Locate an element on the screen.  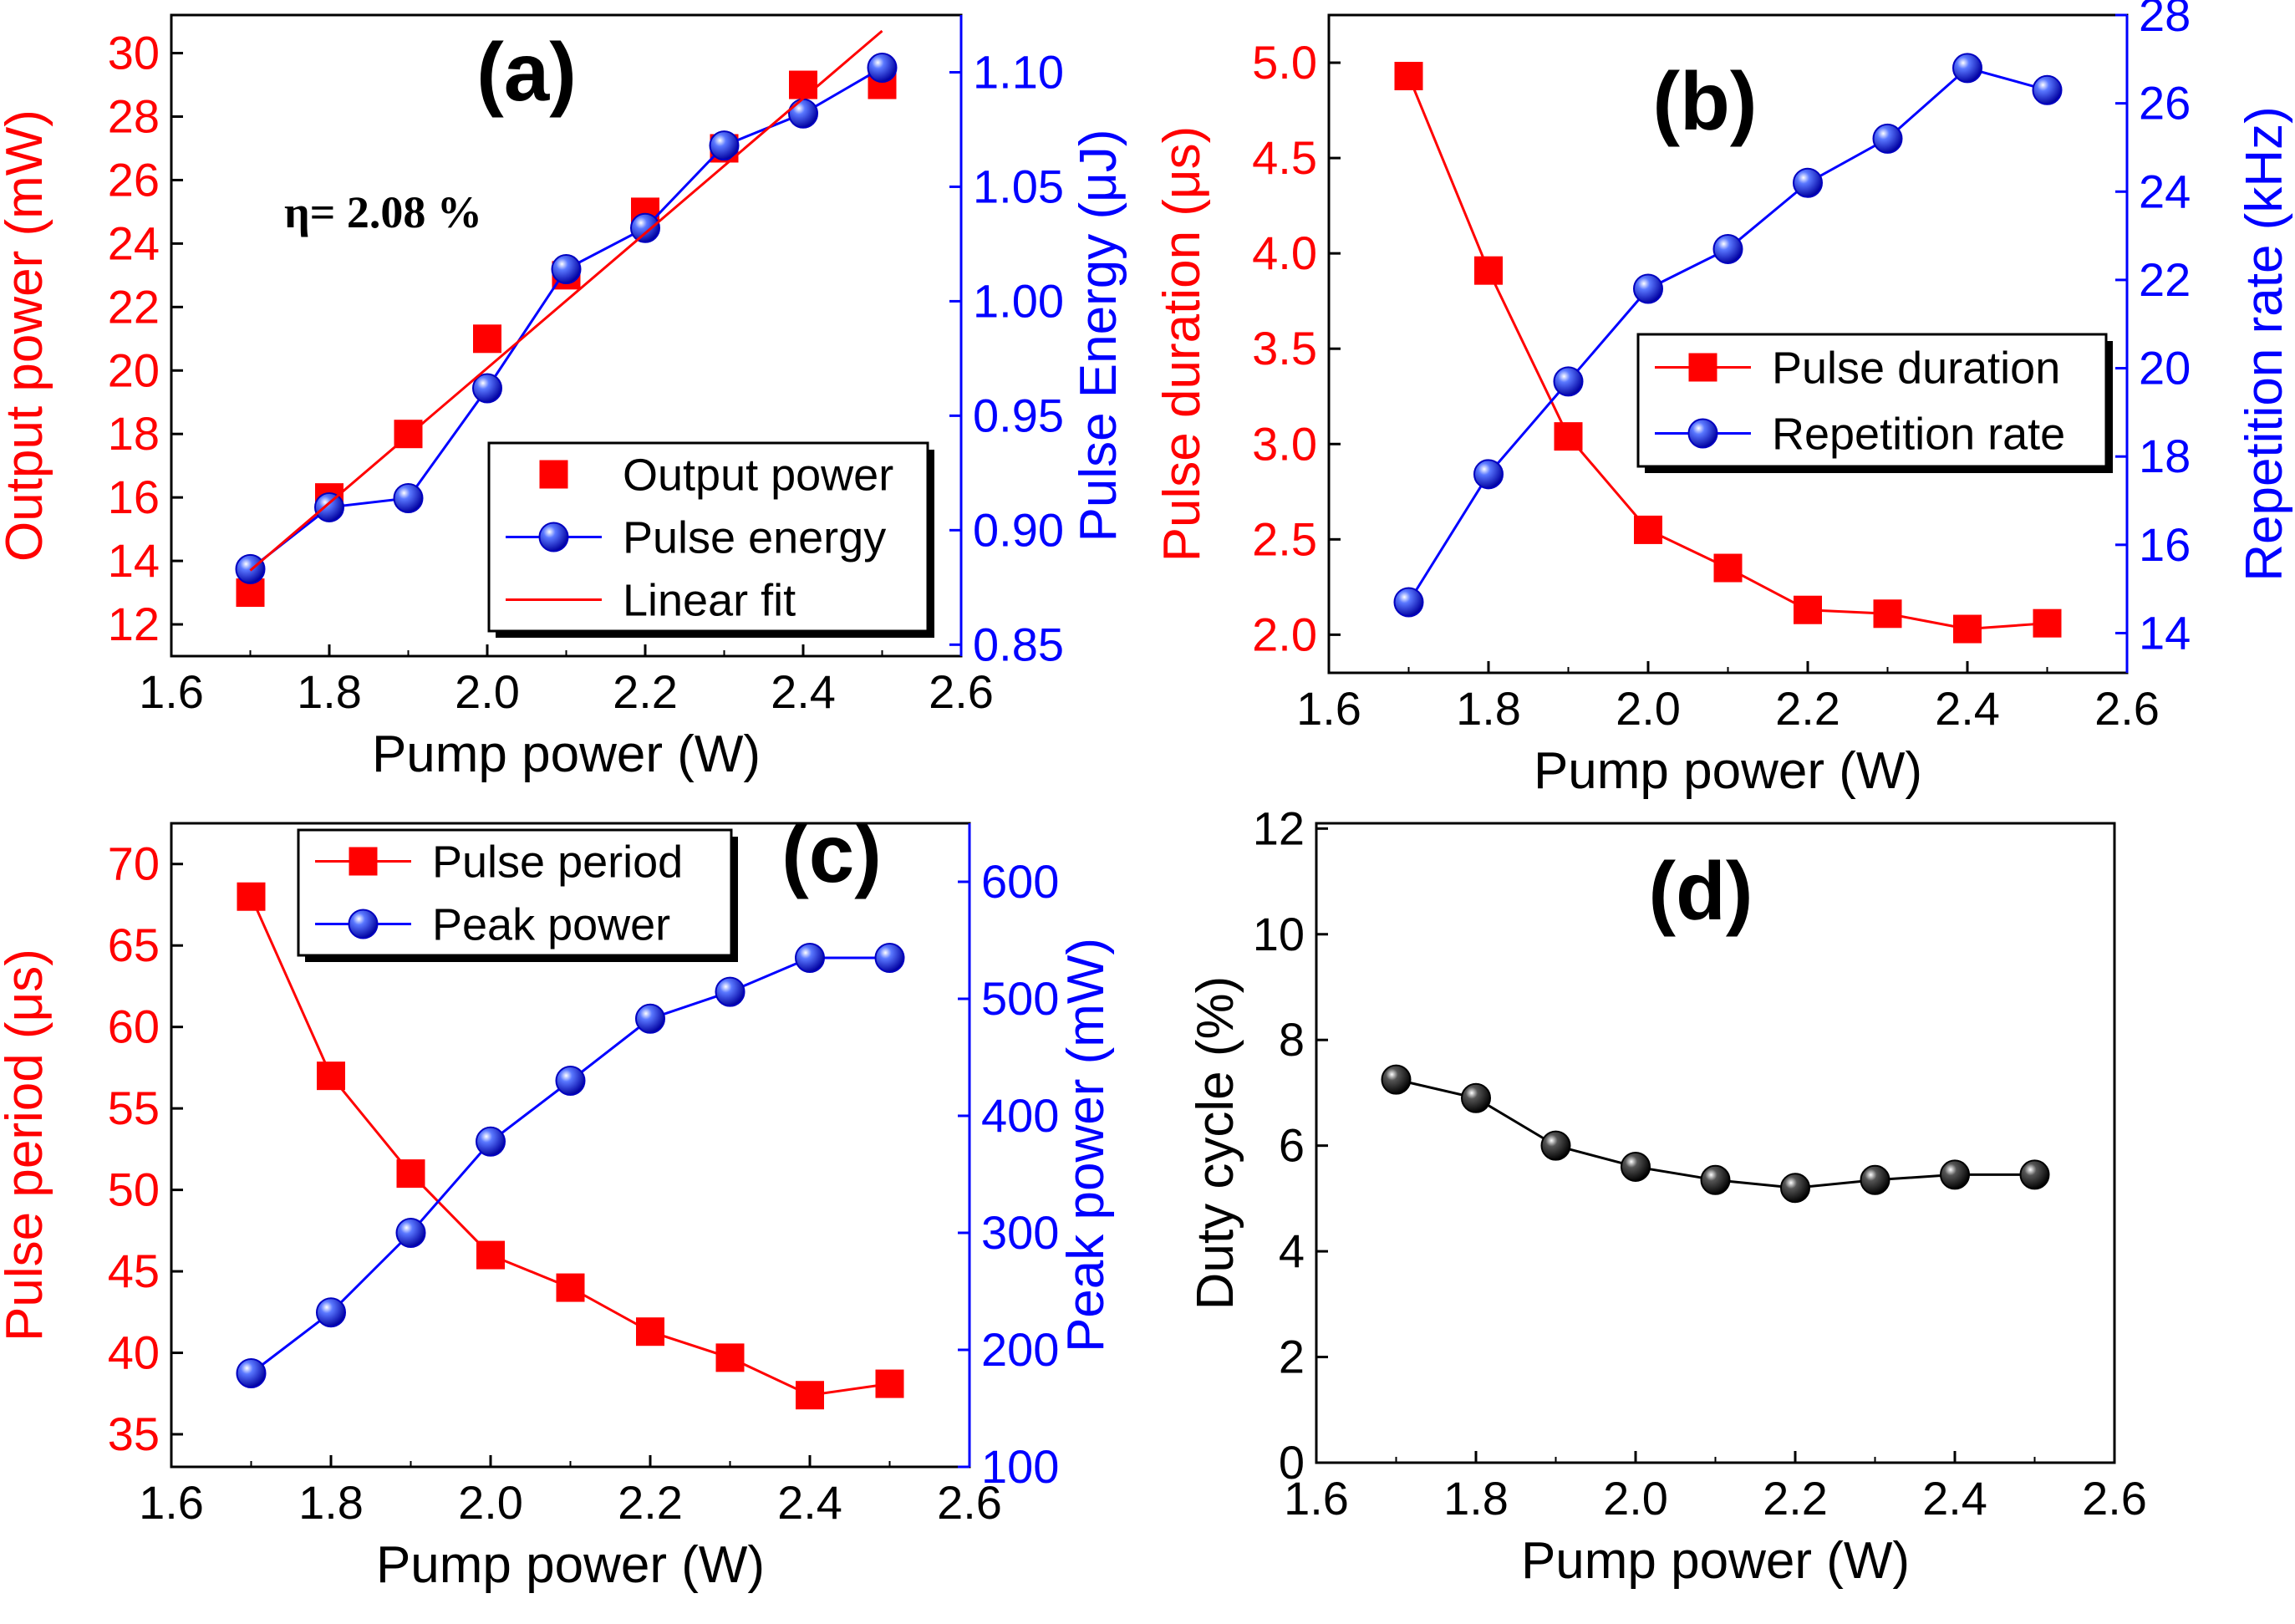
series-pulse-period is located at coordinates (570, 1146).